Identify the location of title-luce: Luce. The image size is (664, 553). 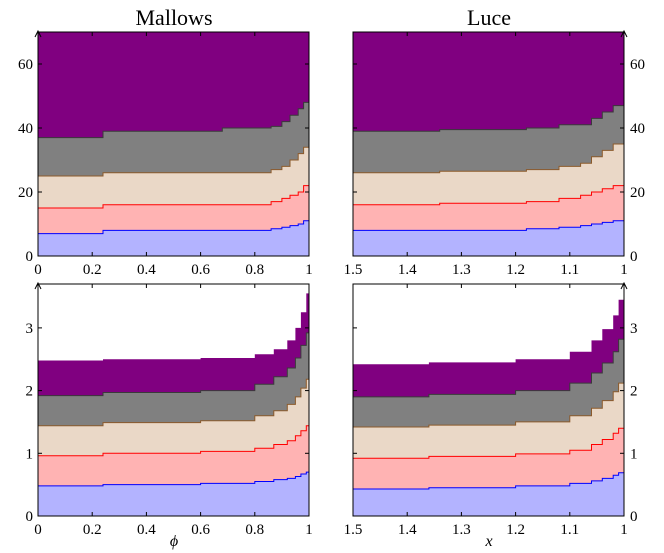
(489, 17).